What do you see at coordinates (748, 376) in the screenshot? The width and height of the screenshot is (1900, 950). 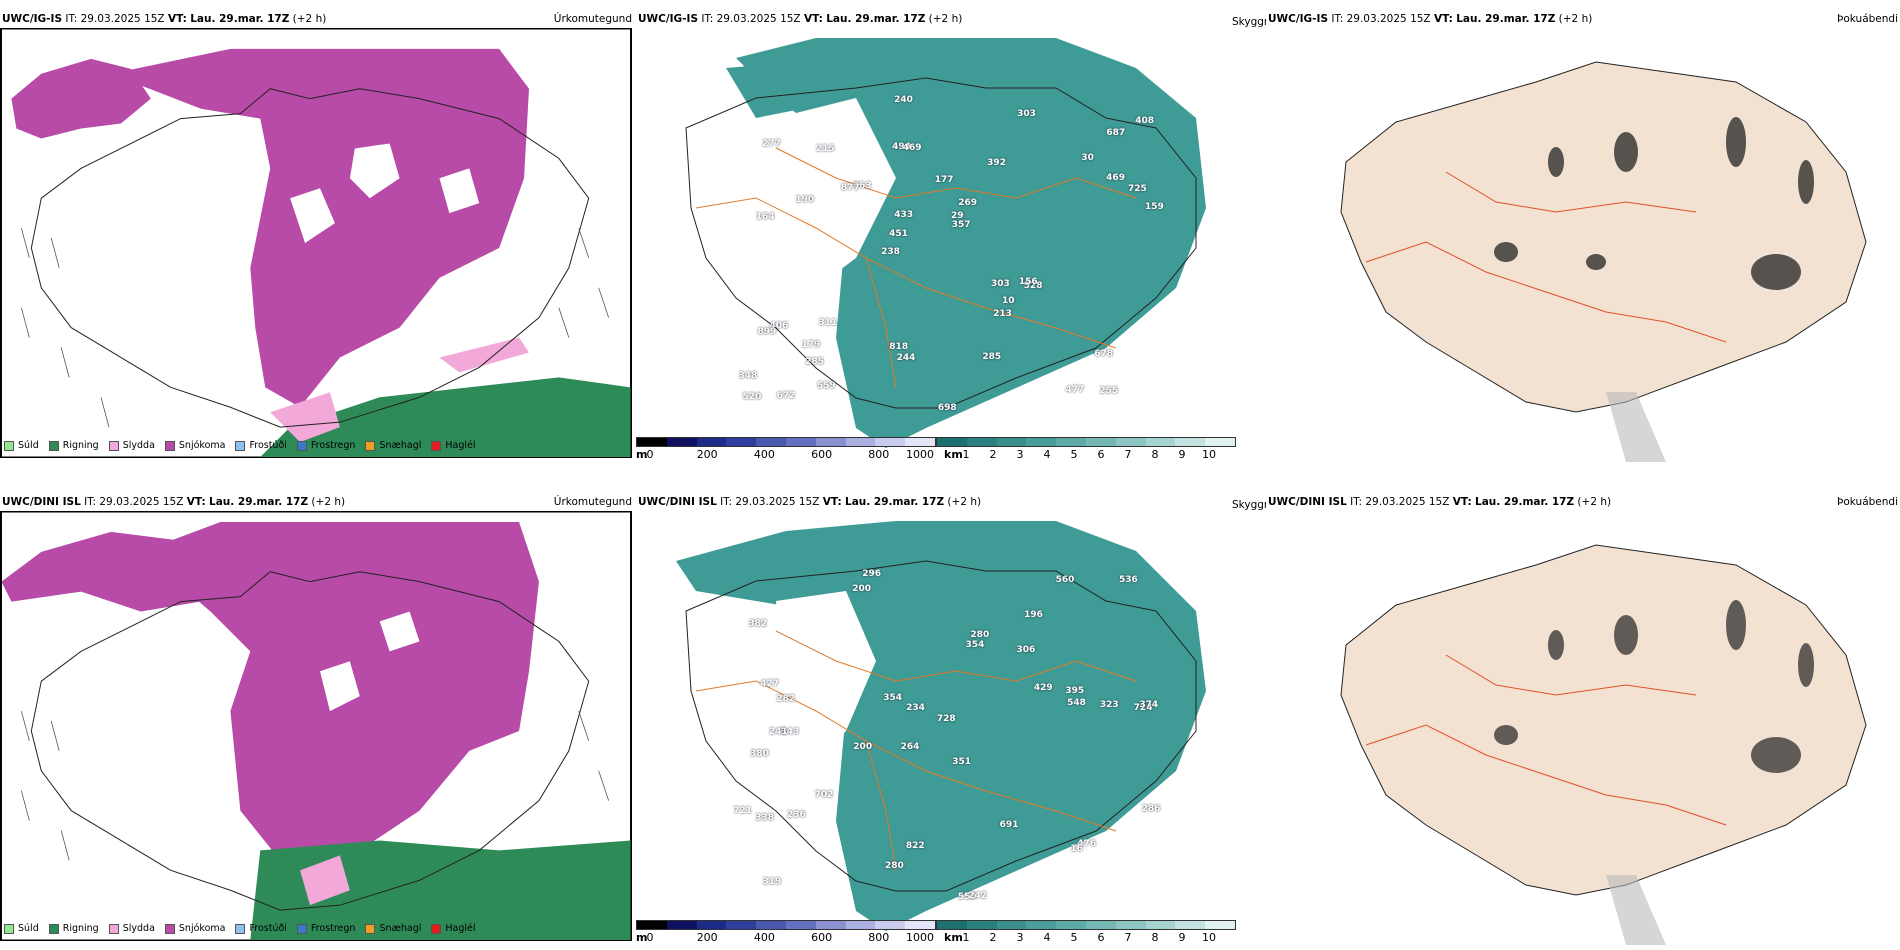 I see `visibility-value: 348` at bounding box center [748, 376].